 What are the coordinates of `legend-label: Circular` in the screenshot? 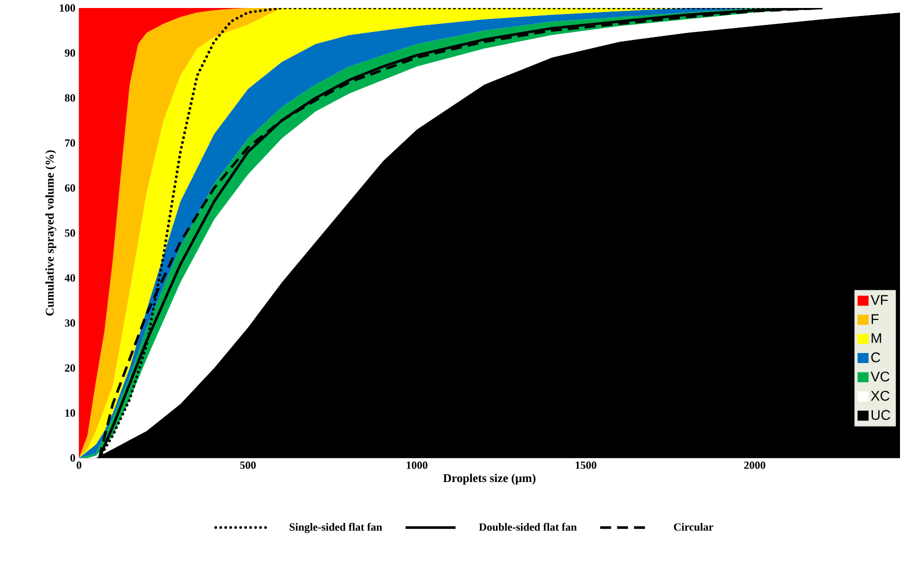 It's located at (694, 526).